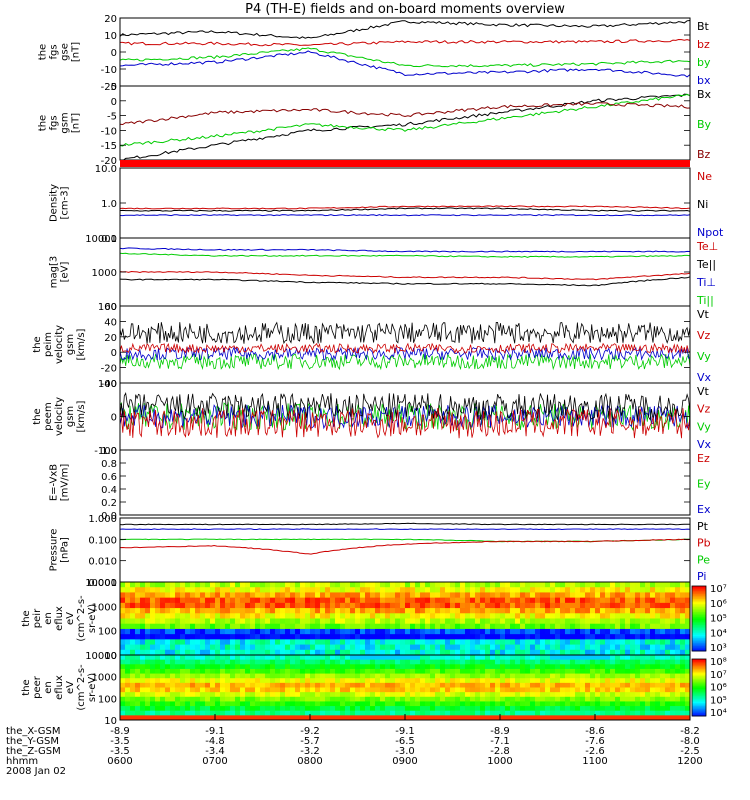  Describe the element at coordinates (119, 761) in the screenshot. I see `footer-value: 0600` at that location.